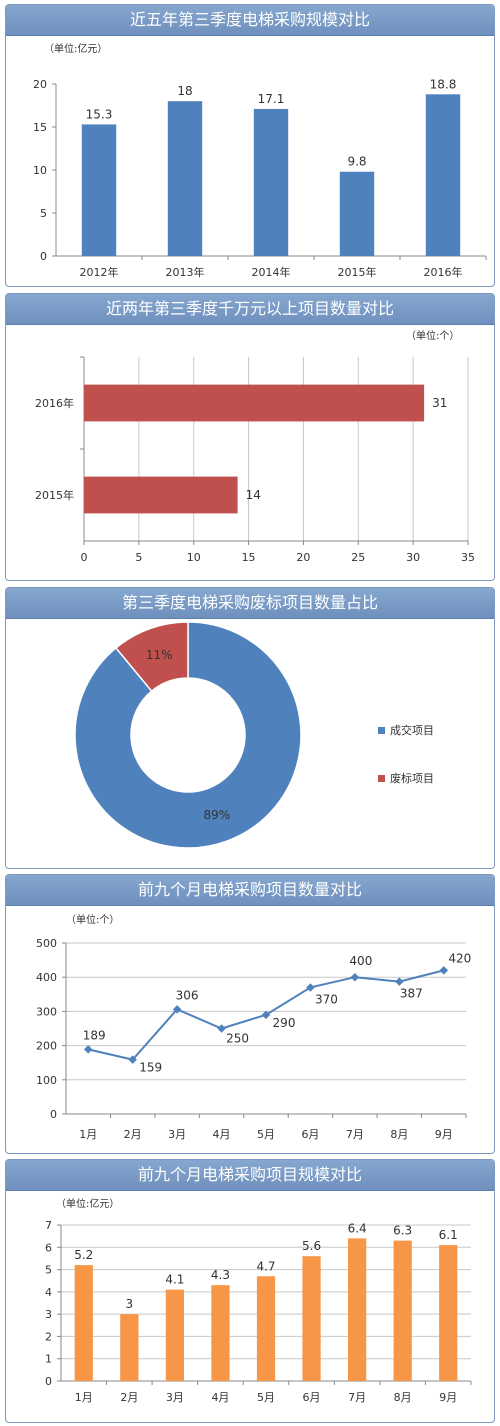 The image size is (500, 1426). I want to click on data-label: 290, so click(284, 1023).